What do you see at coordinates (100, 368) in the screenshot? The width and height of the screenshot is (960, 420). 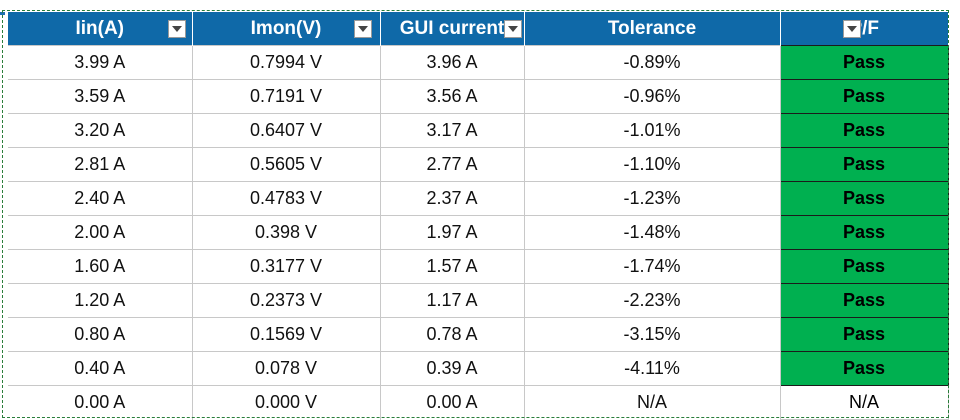 I see `cell-iin: 0.40 A` at bounding box center [100, 368].